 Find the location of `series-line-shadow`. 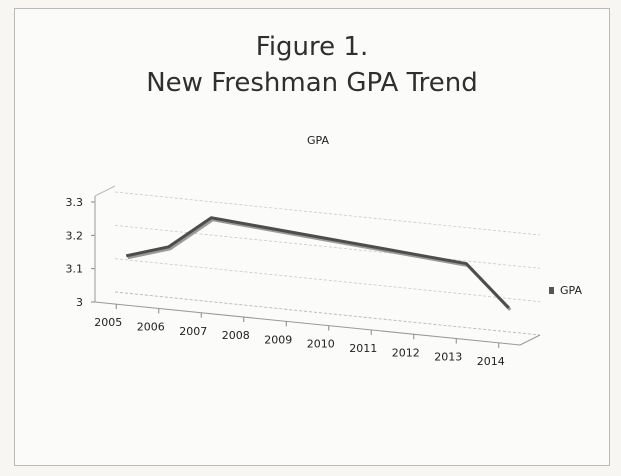

series-line-shadow is located at coordinates (319, 264).